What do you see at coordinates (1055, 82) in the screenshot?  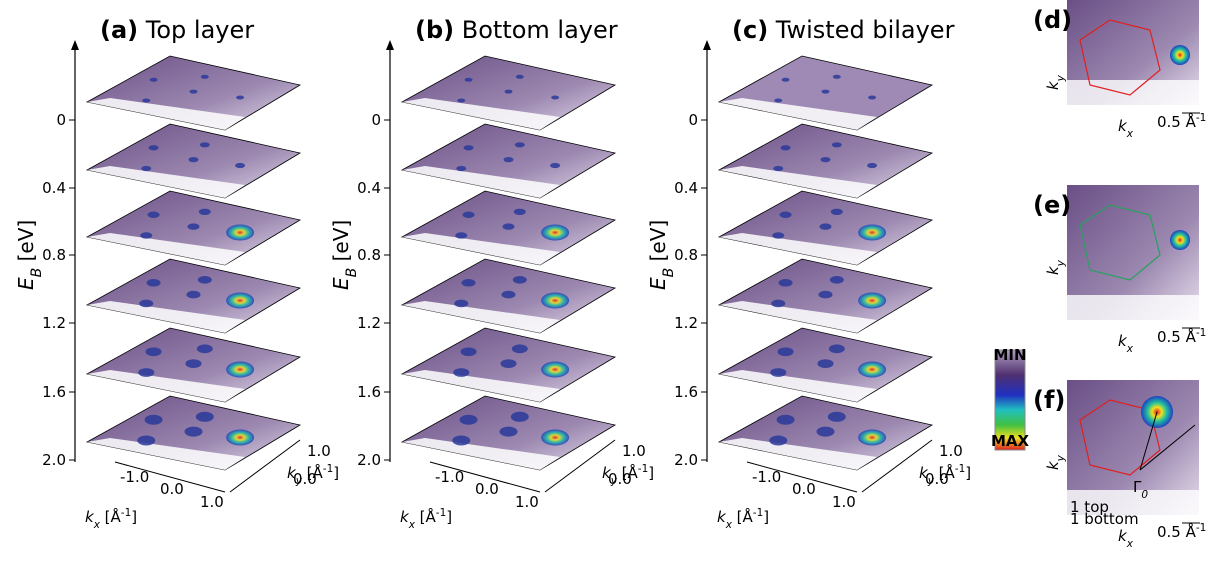 I see `side-ky: ky` at bounding box center [1055, 82].